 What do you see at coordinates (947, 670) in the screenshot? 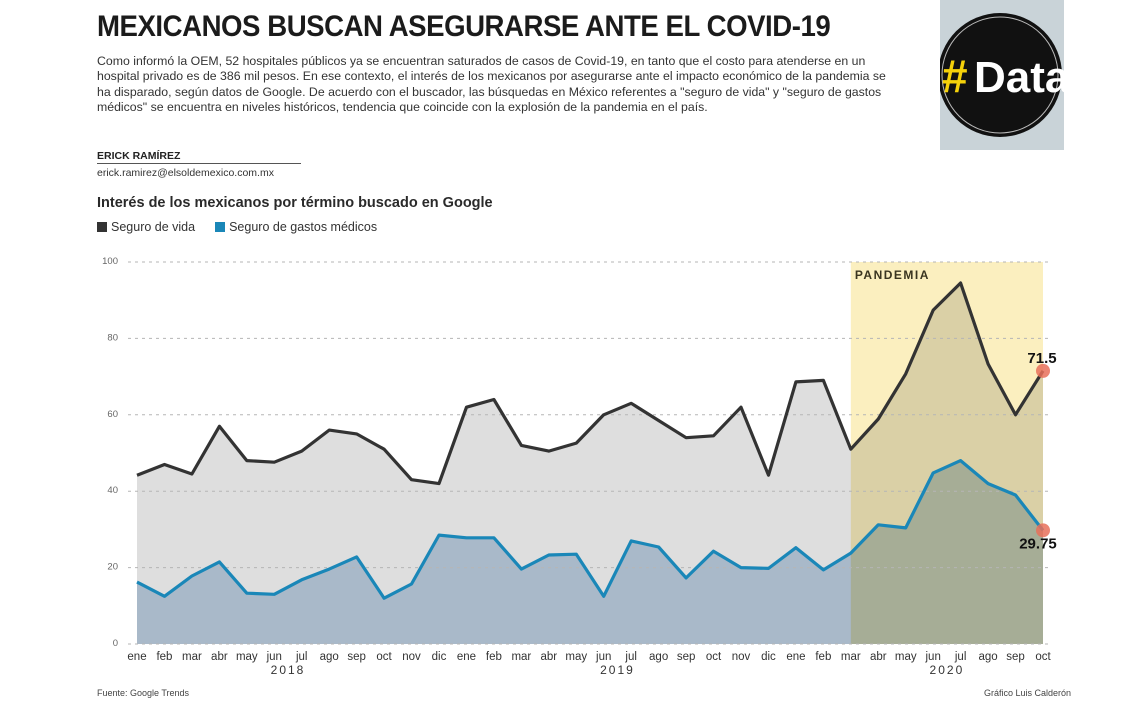
I see `year-label: 2020` at bounding box center [947, 670].